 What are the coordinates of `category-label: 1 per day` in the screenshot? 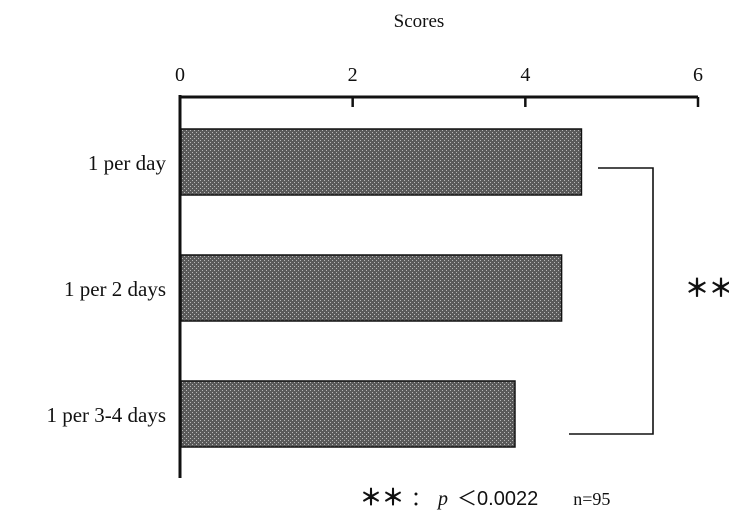 It's located at (127, 163).